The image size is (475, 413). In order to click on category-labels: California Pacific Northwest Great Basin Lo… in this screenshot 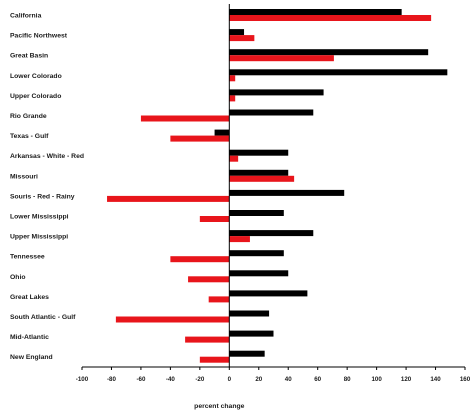, I will do `click(47, 187)`.